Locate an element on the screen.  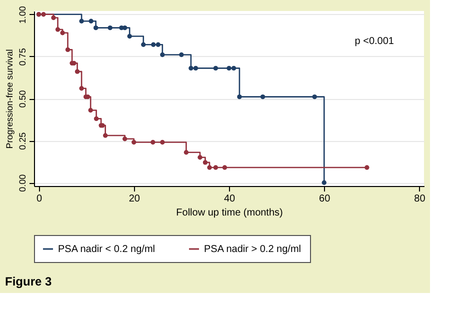
x-tick-label: 40 is located at coordinates (230, 199).